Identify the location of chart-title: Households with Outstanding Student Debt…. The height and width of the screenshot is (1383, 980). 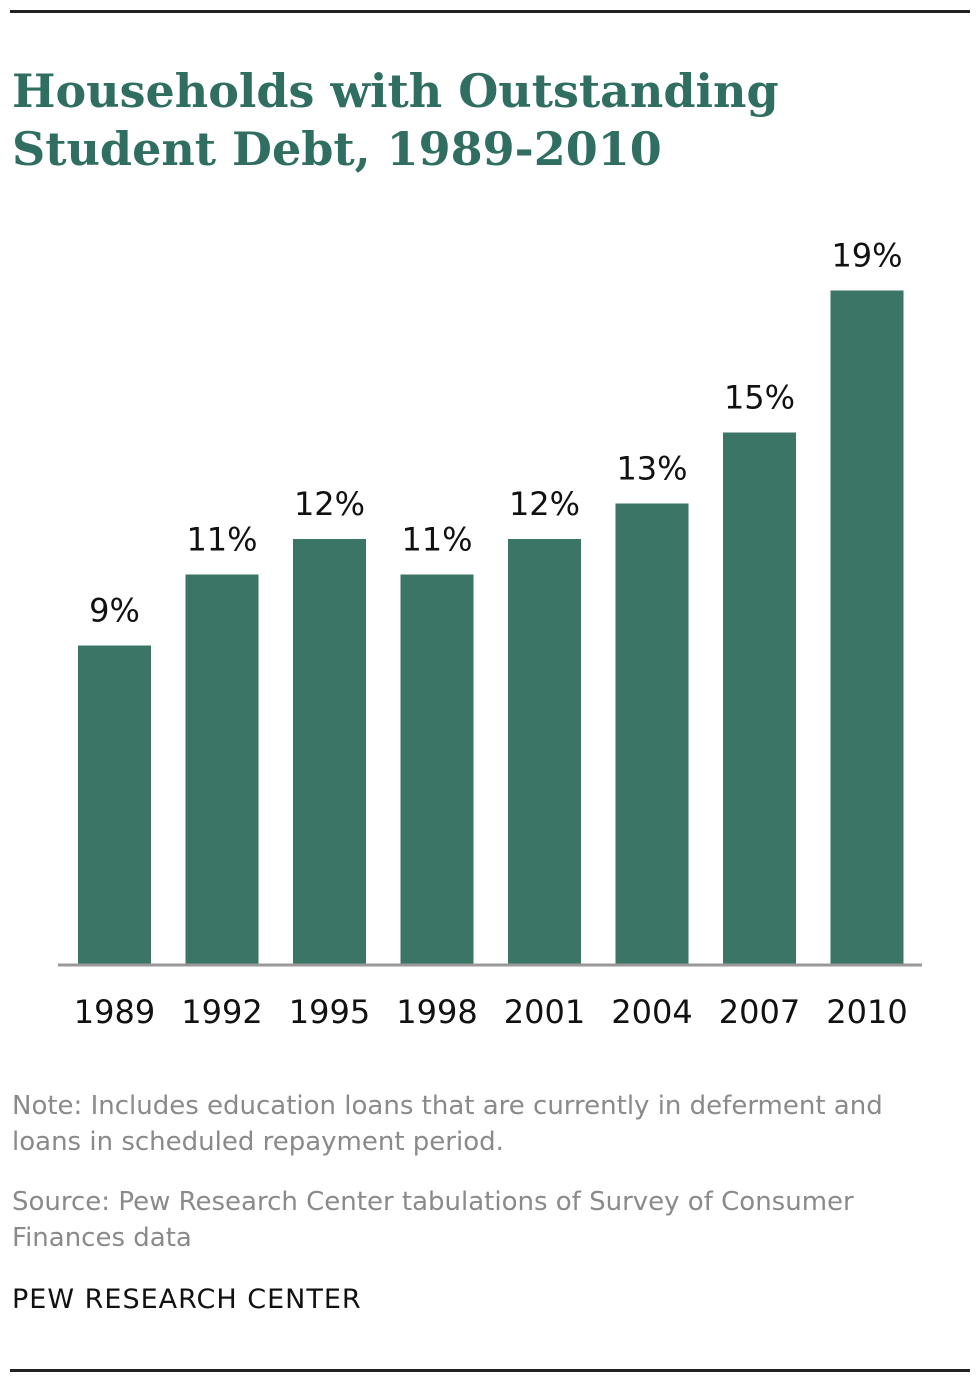
(395, 120).